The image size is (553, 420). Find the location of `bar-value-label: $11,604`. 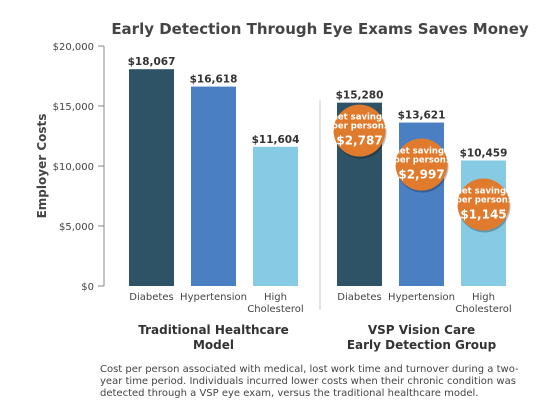

bar-value-label: $11,604 is located at coordinates (276, 140).